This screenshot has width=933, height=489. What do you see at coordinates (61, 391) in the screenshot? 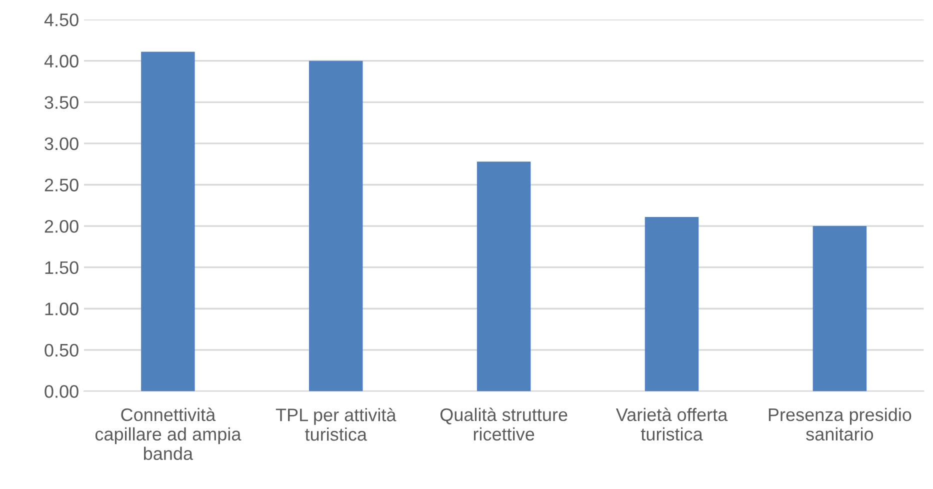
I see `y-tick-label: 0.00` at bounding box center [61, 391].